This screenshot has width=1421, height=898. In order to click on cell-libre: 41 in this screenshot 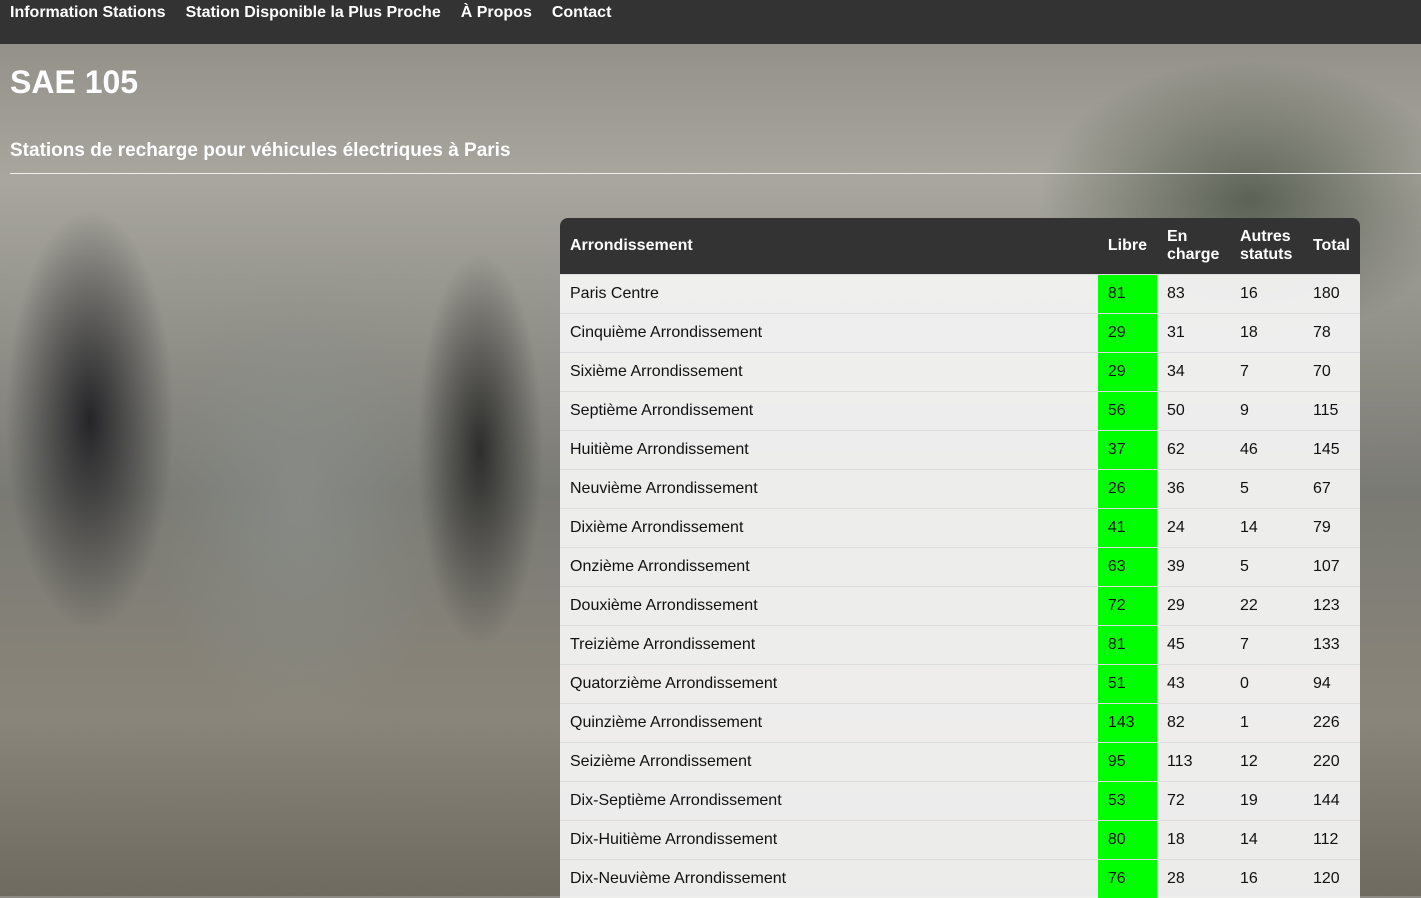, I will do `click(1127, 528)`.